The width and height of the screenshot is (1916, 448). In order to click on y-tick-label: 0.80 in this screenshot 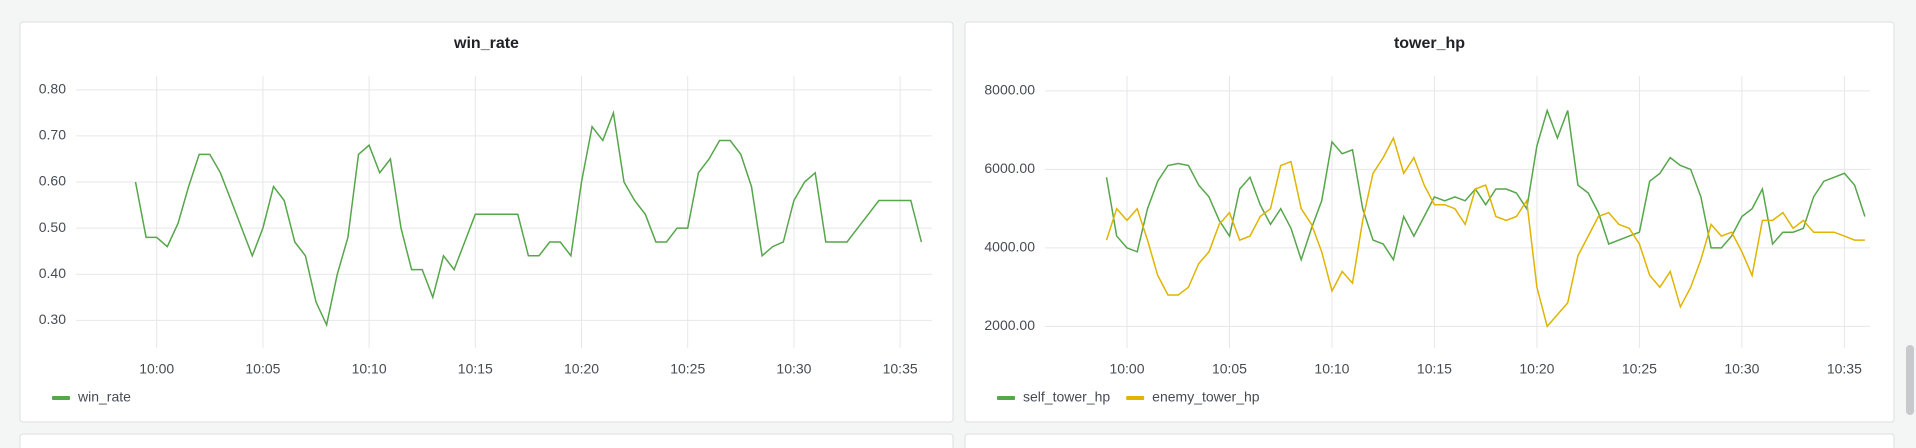, I will do `click(52, 89)`.